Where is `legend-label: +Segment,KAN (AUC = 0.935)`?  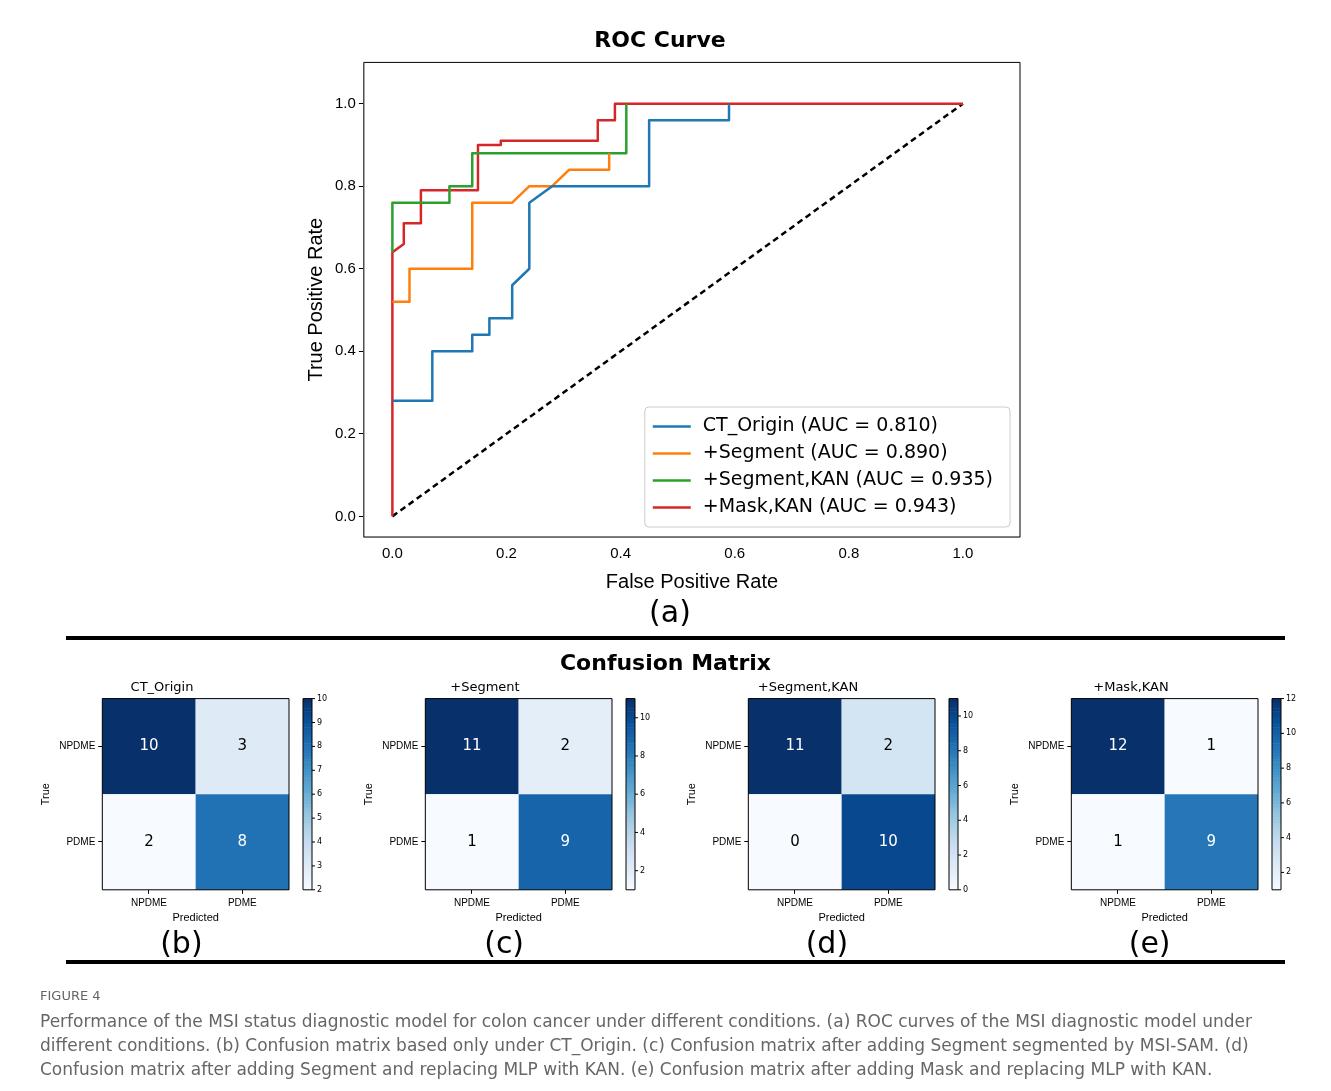
legend-label: +Segment,KAN (AUC = 0.935) is located at coordinates (848, 478).